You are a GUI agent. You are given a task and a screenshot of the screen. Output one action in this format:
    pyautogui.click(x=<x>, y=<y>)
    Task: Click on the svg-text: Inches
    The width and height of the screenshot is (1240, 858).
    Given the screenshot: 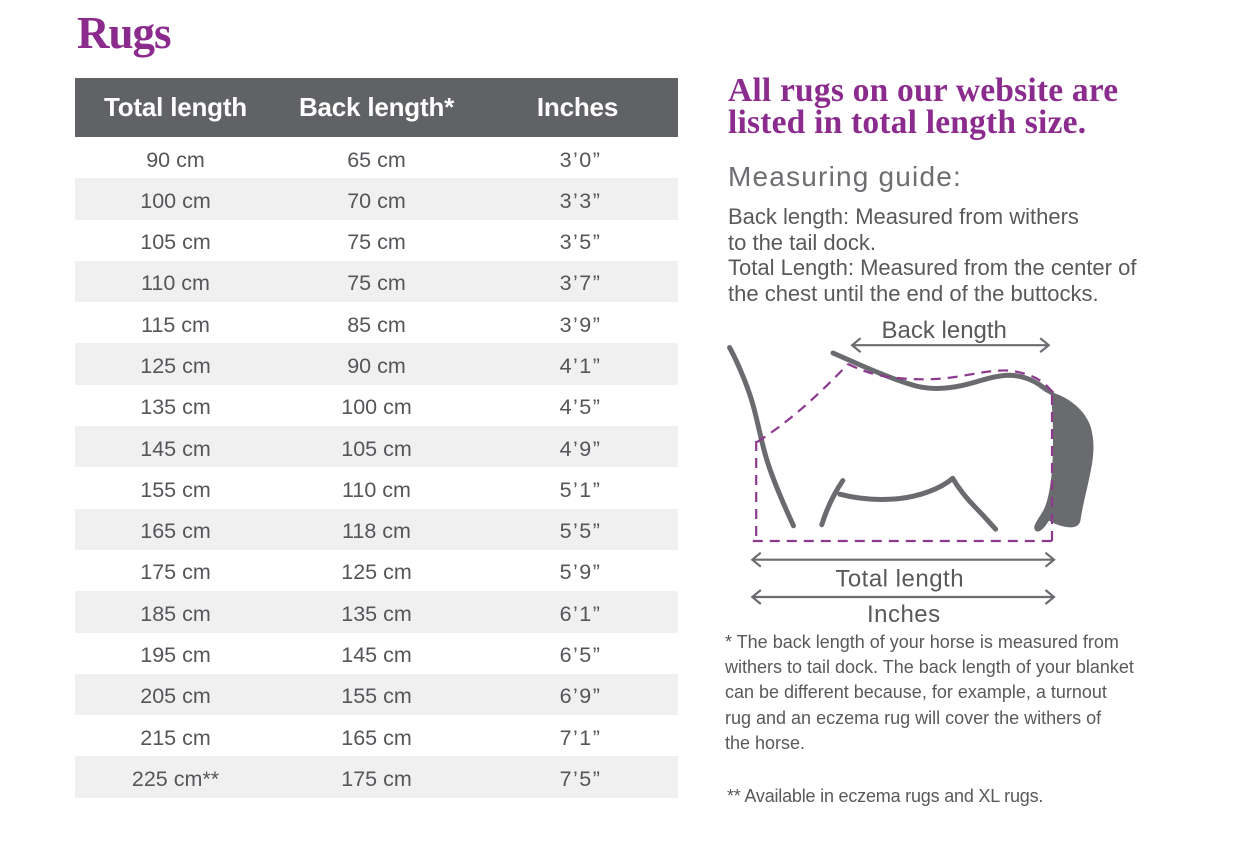 What is the action you would take?
    pyautogui.click(x=904, y=614)
    